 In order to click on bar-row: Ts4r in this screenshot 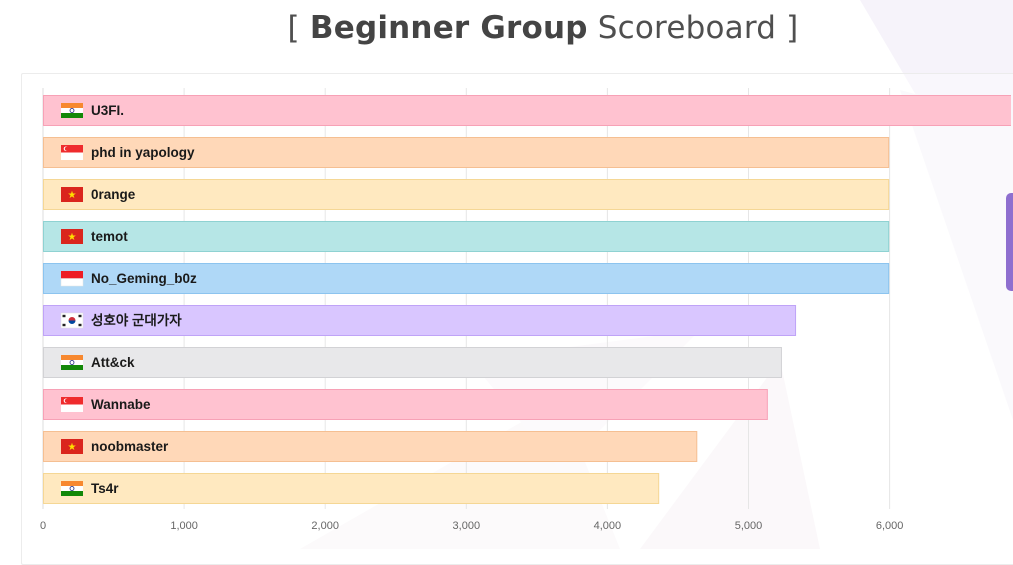, I will do `click(351, 488)`.